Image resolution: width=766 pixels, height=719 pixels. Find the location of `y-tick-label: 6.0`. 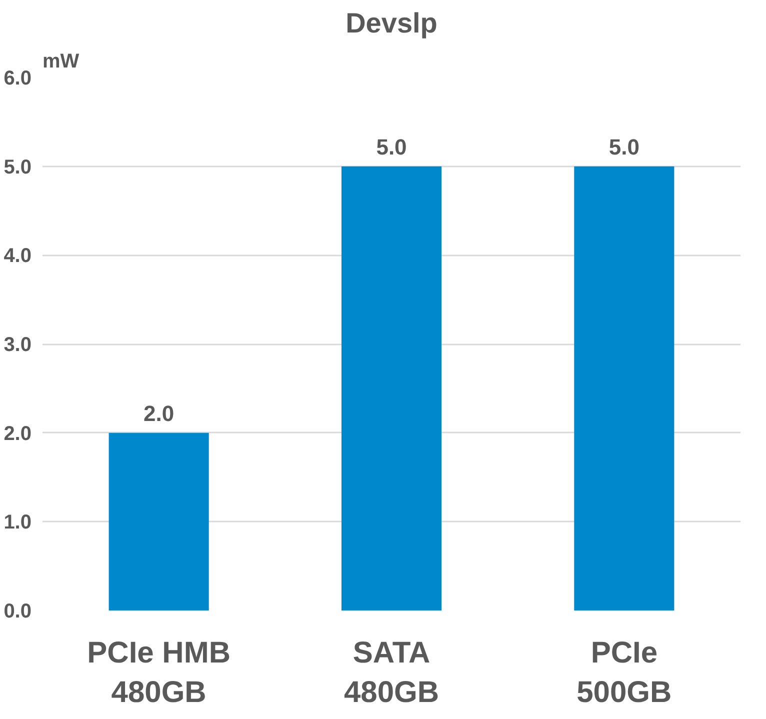

y-tick-label: 6.0 is located at coordinates (18, 79).